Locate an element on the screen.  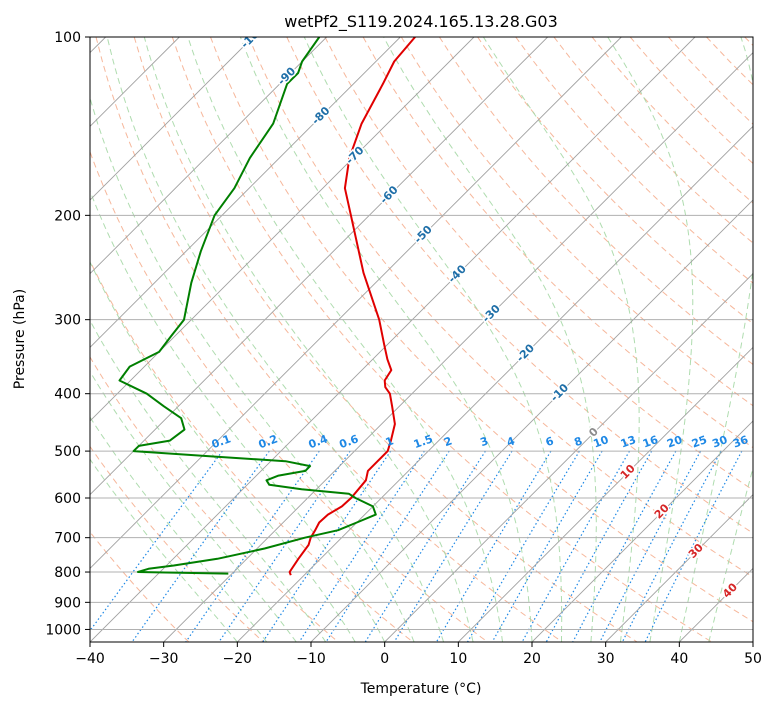
mixing-ratio-labels: 0.1 0.2 0.4 0.6 1 1.5 2 3 4 6 8 10 13 16 20 25 30 36 is located at coordinates (480, 441).